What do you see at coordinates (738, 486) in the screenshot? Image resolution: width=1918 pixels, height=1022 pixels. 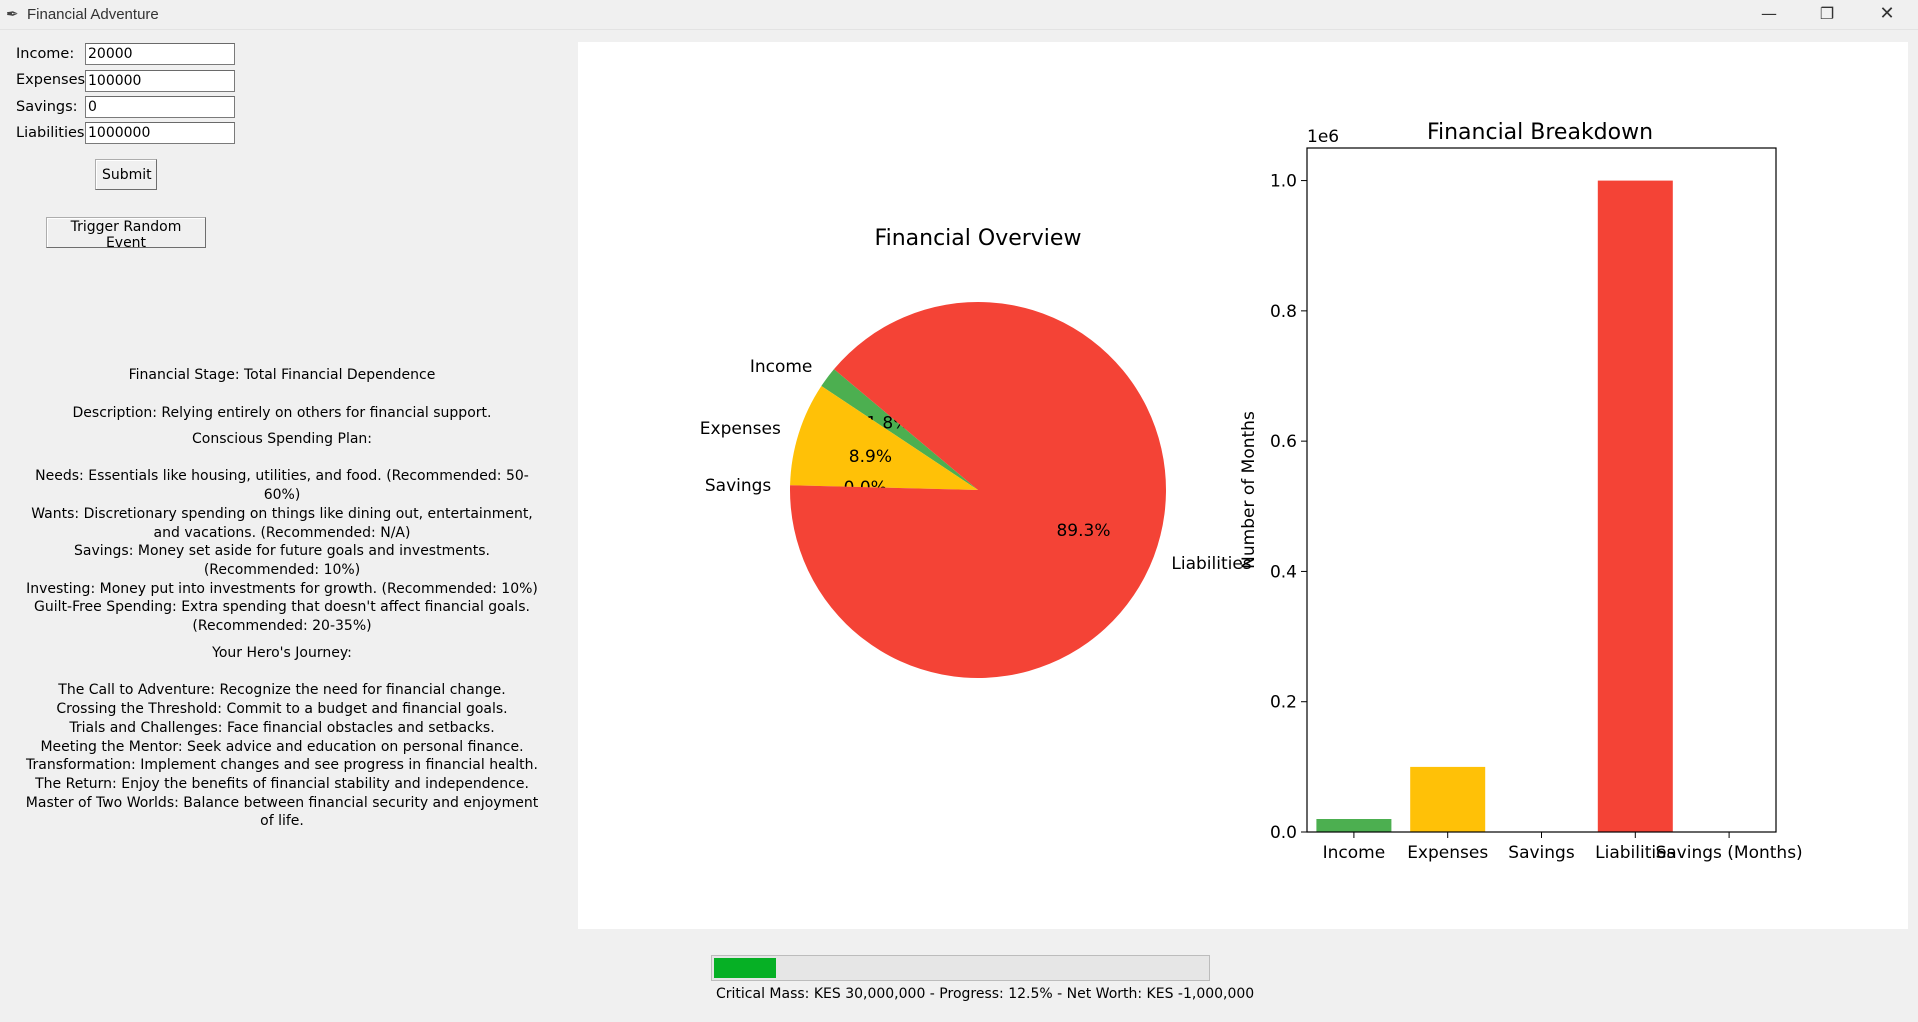 I see `pie-label-savings: Savings` at bounding box center [738, 486].